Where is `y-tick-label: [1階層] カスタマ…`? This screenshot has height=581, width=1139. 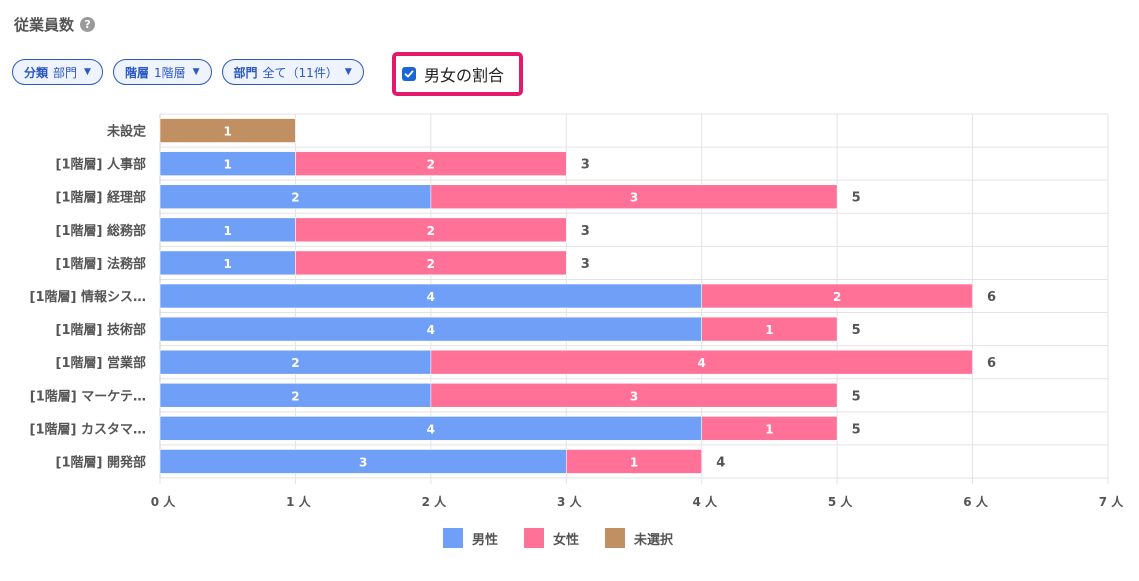
y-tick-label: [1階層] カスタマ… is located at coordinates (88, 429).